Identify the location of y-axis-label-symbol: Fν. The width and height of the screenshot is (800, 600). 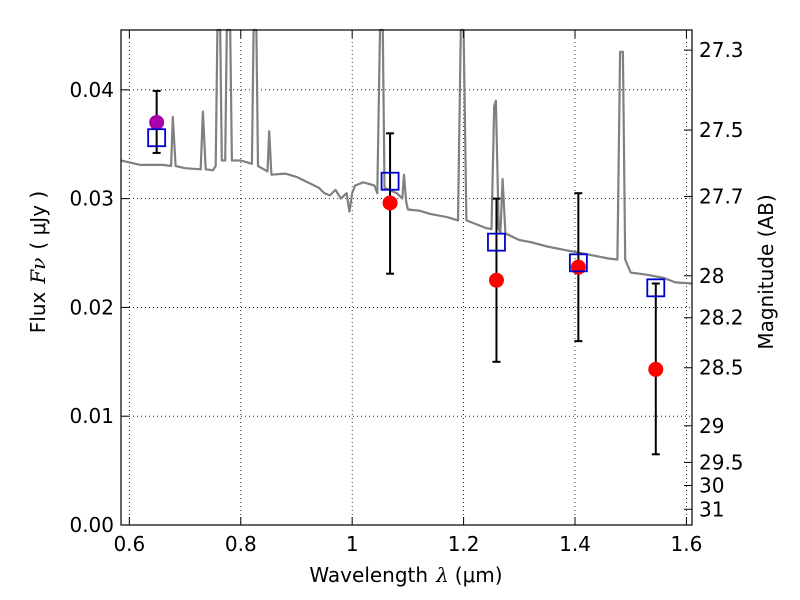
(38, 271).